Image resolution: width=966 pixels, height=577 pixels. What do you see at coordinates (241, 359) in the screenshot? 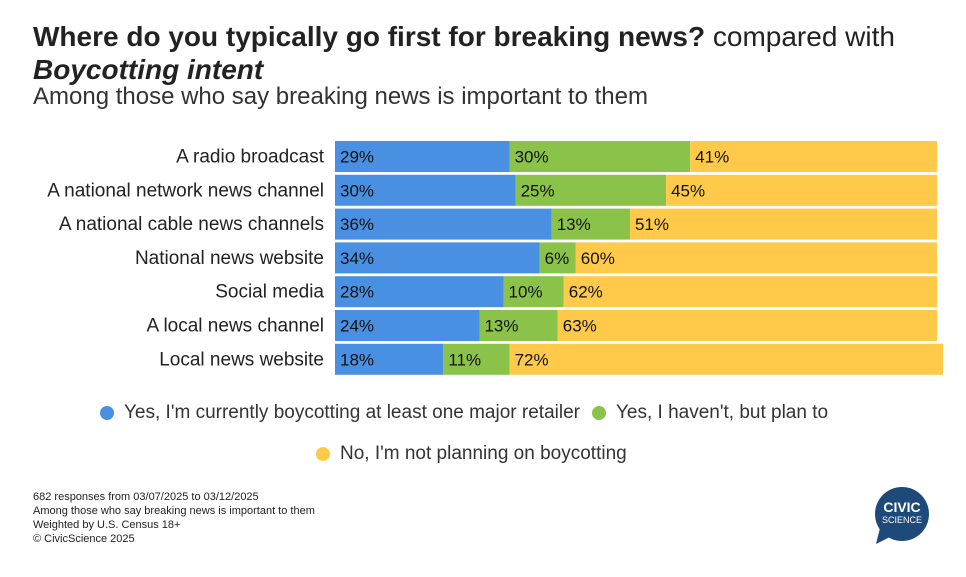
I see `category-label-local-news-website: Local news website` at bounding box center [241, 359].